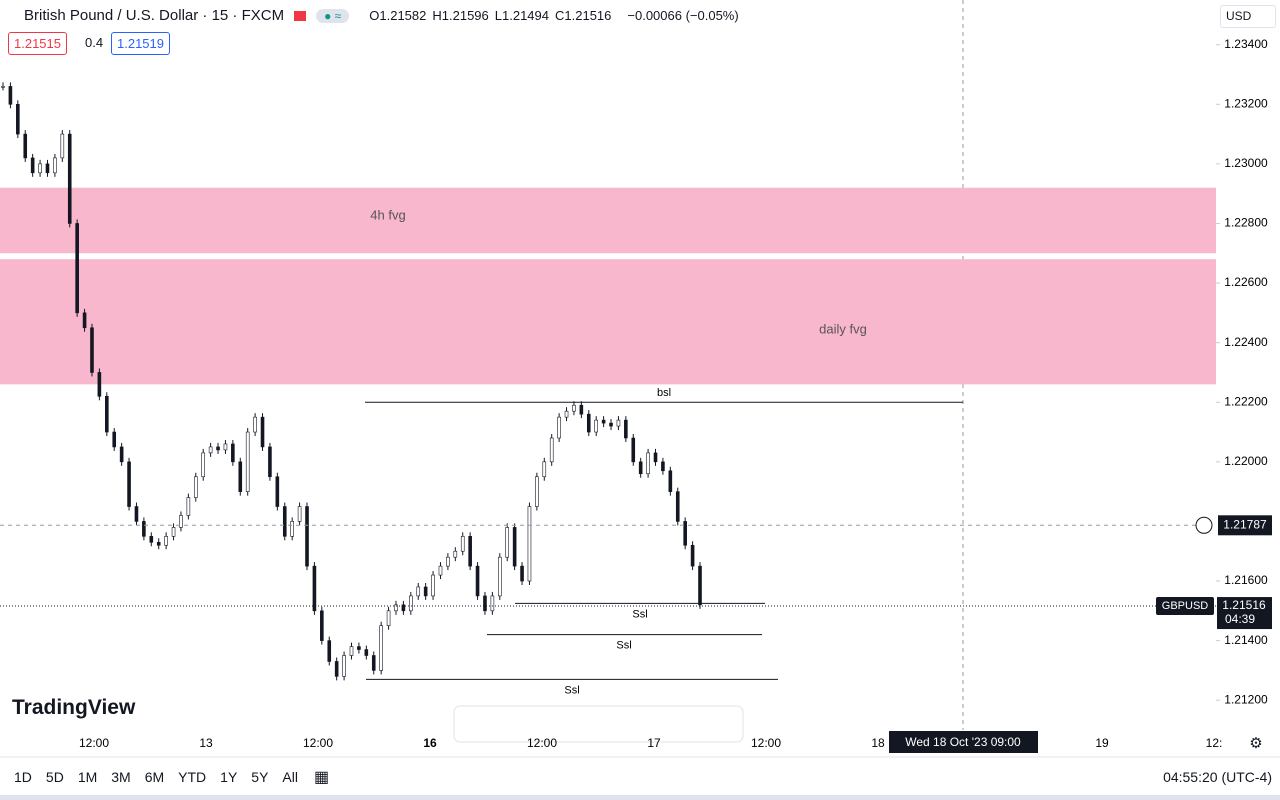  I want to click on price-tick-label: 1.23400, so click(1246, 44).